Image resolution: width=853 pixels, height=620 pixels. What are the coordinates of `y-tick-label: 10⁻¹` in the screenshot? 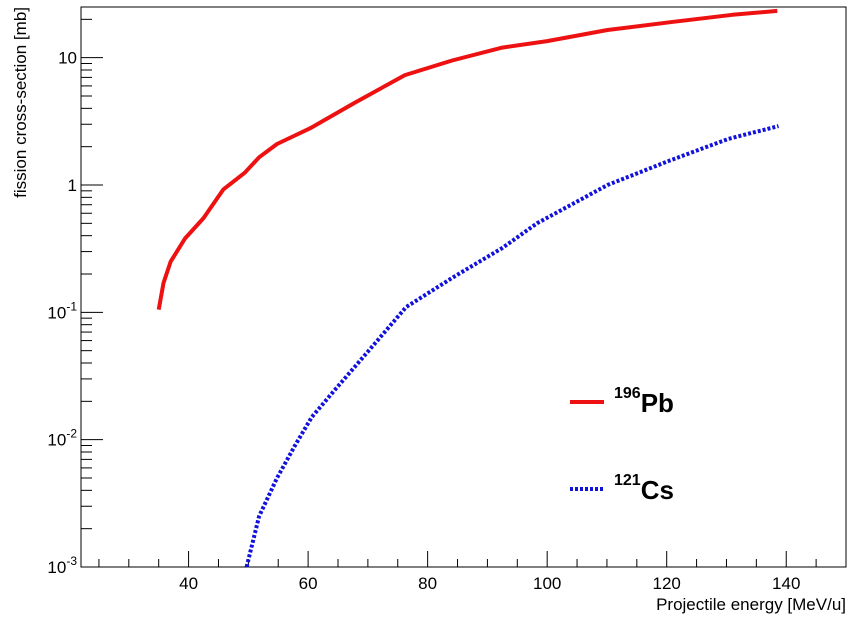 It's located at (62, 310).